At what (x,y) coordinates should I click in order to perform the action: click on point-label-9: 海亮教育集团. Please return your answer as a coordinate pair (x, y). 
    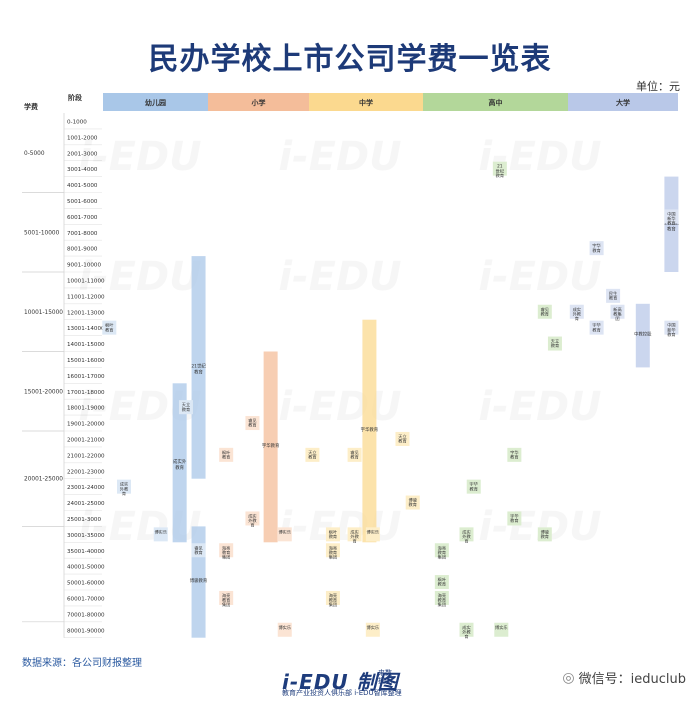
    Looking at the image, I should click on (226, 600).